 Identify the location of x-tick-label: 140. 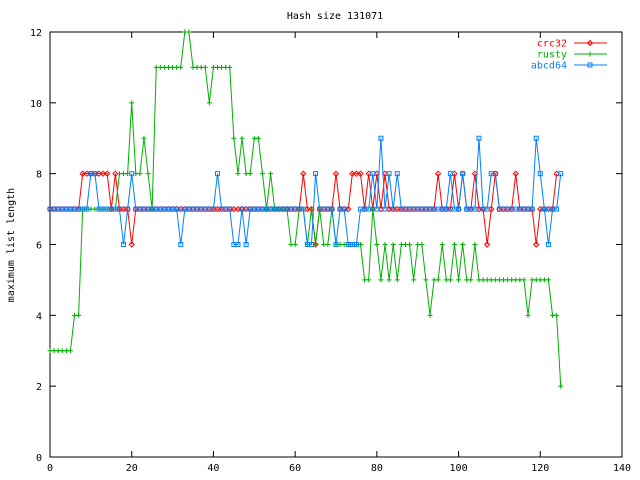
(622, 468).